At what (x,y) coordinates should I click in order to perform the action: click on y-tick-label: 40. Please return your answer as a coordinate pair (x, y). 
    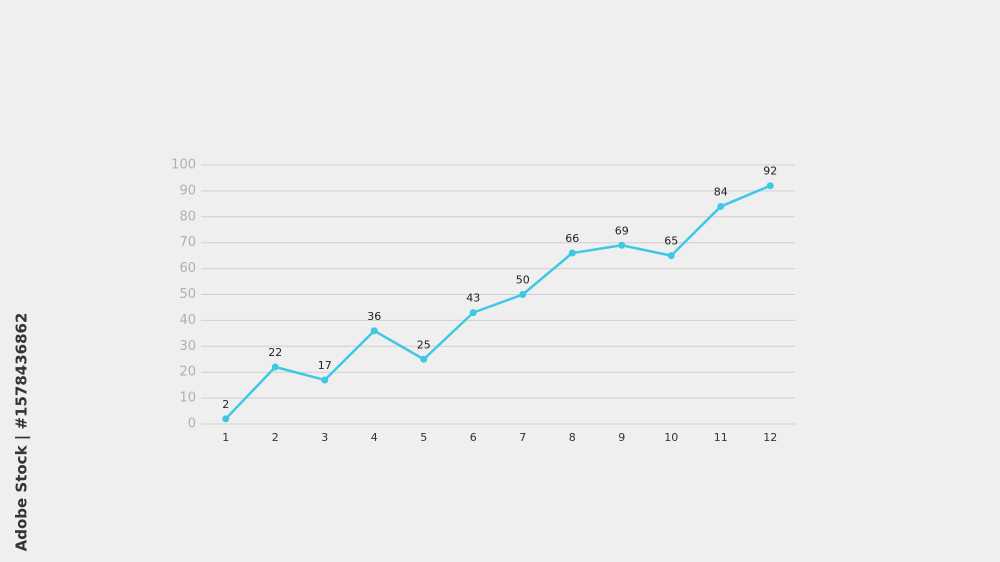
    Looking at the image, I should click on (187, 320).